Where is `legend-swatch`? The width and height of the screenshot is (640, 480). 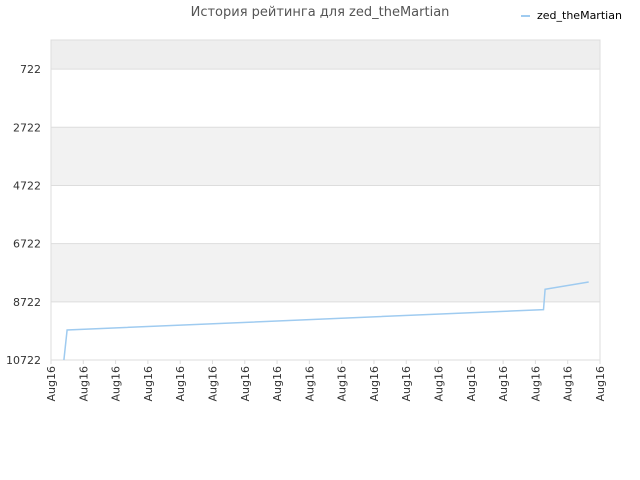 legend-swatch is located at coordinates (525, 15).